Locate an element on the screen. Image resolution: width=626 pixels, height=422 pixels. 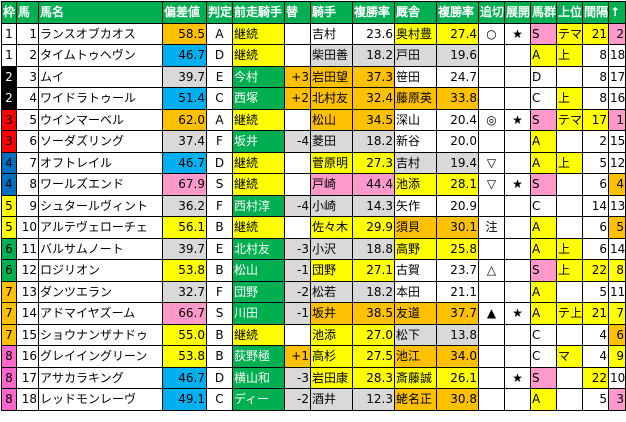
horse-number-cell: 15 is located at coordinates (27, 334).